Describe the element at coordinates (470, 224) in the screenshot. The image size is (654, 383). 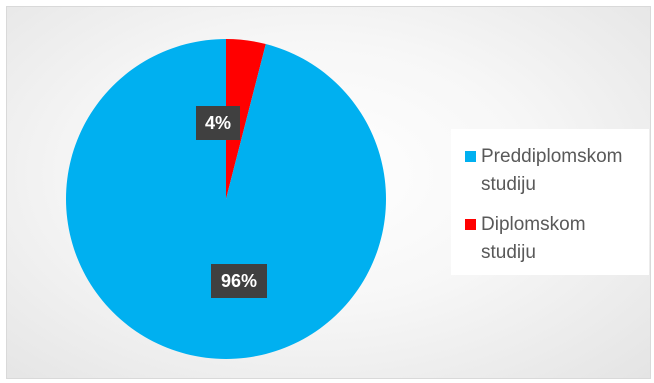
I see `legend-swatch-red` at that location.